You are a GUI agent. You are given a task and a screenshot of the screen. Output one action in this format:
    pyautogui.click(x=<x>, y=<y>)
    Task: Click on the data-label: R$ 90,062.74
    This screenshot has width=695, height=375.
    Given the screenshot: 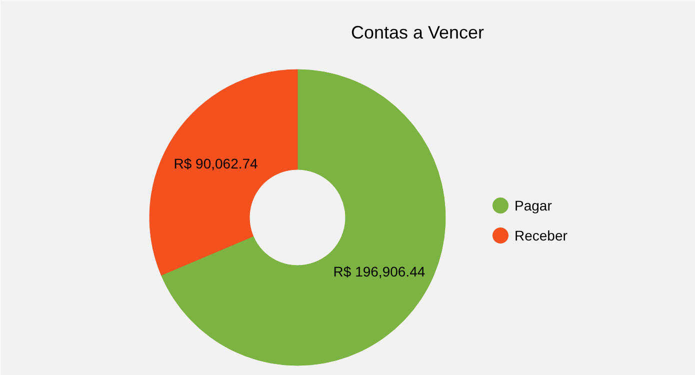 What is the action you would take?
    pyautogui.click(x=216, y=163)
    